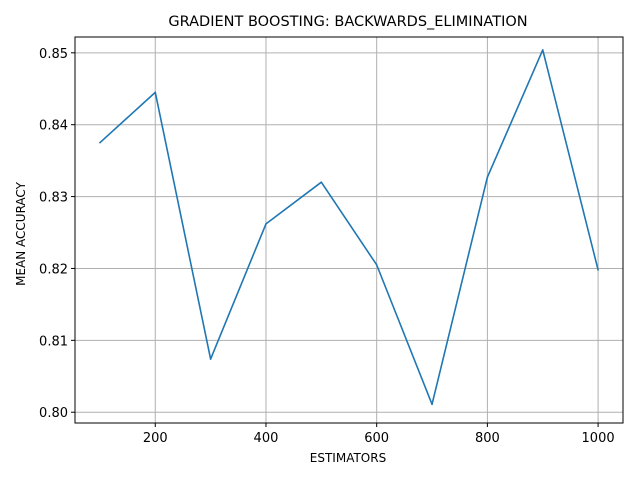  Describe the element at coordinates (155, 438) in the screenshot. I see `x-tick-label: 200` at that location.